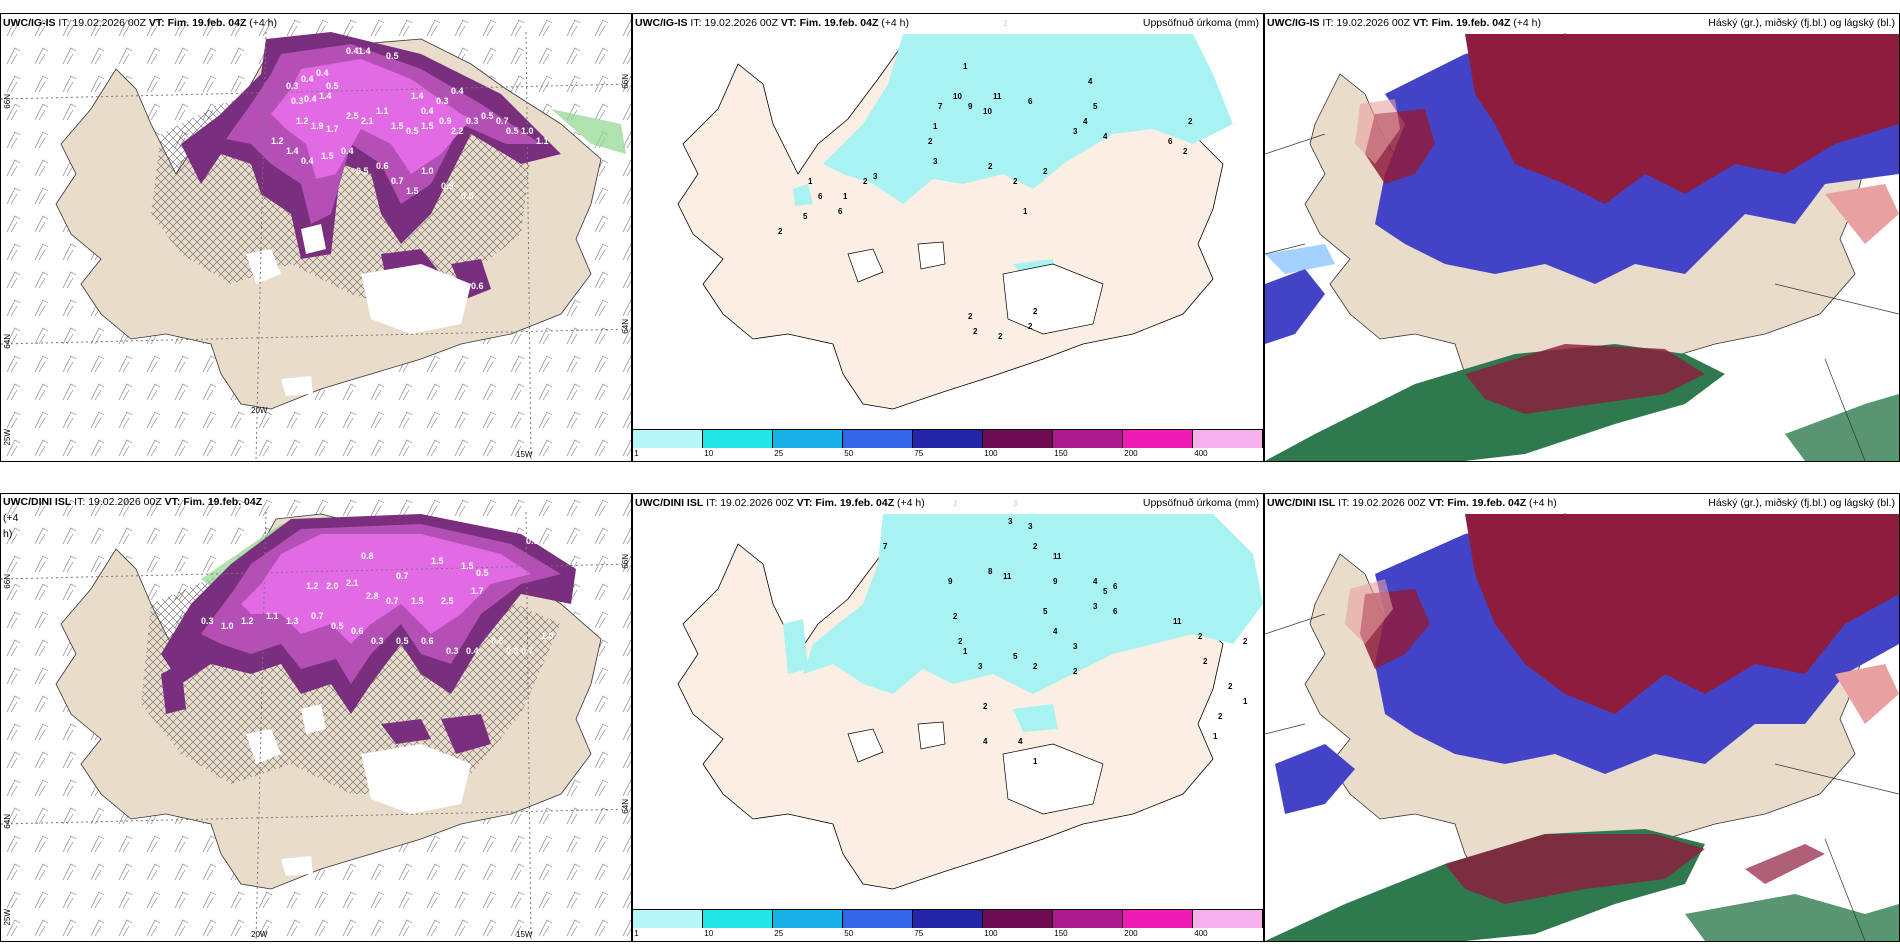  I want to click on value-label: 1.3, so click(292, 621).